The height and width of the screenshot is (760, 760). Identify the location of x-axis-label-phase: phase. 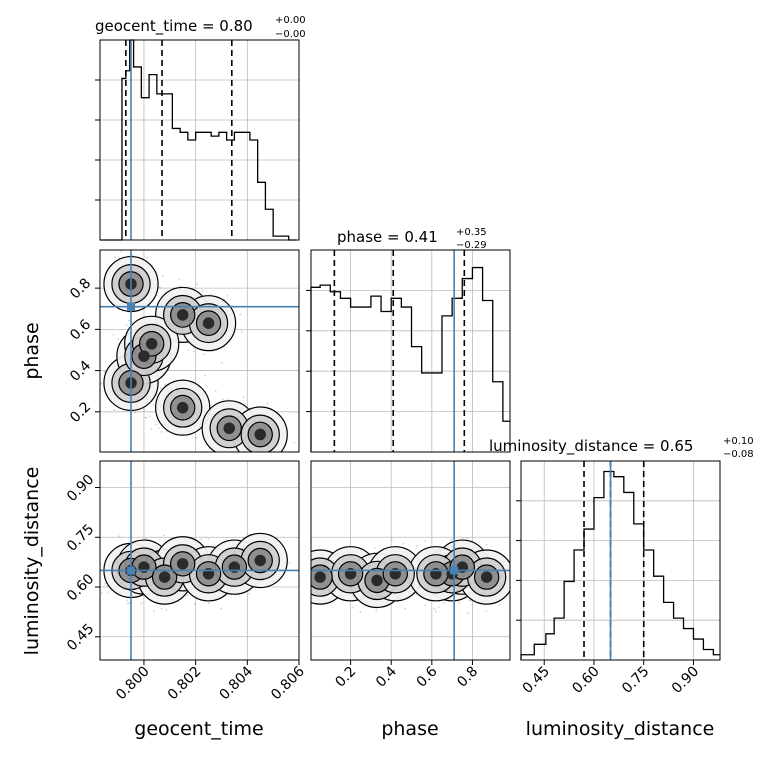
(409, 729).